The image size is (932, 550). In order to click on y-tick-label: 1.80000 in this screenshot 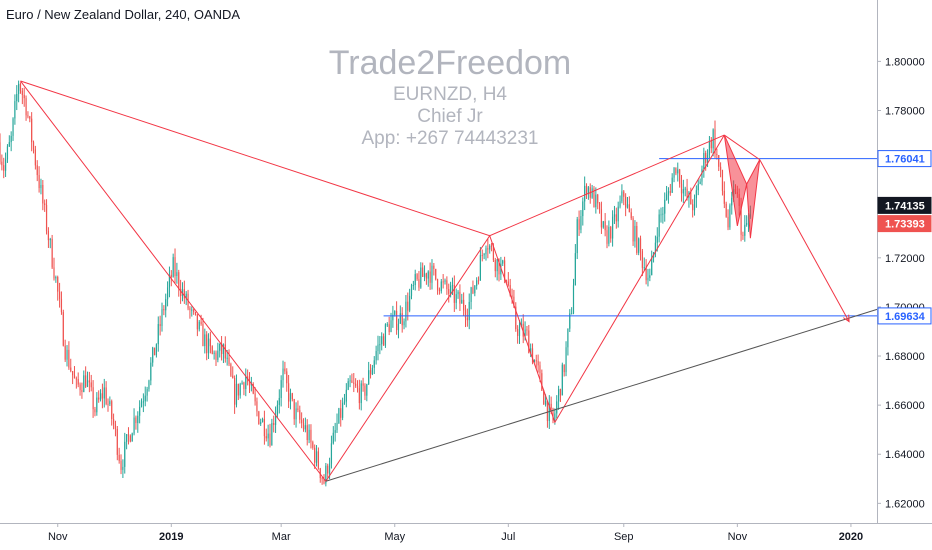, I will do `click(905, 62)`.